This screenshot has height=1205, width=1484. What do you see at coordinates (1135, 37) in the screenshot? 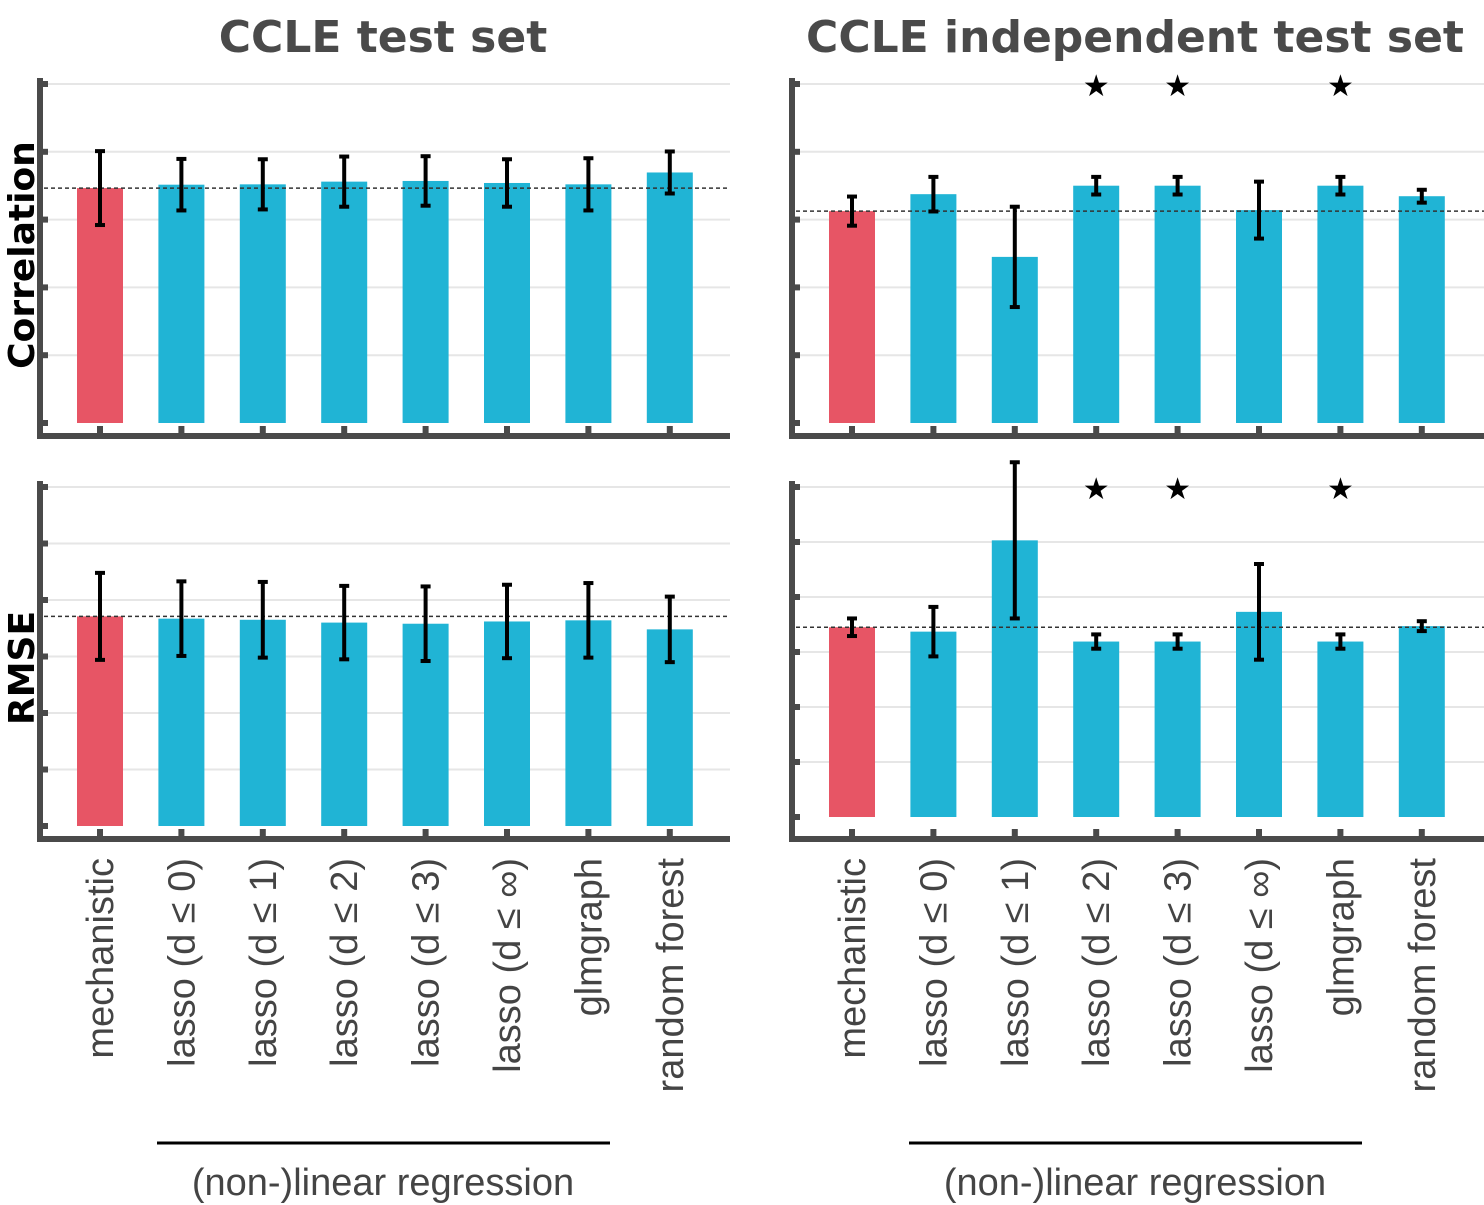
I see `title-right: CCLE independent test set` at bounding box center [1135, 37].